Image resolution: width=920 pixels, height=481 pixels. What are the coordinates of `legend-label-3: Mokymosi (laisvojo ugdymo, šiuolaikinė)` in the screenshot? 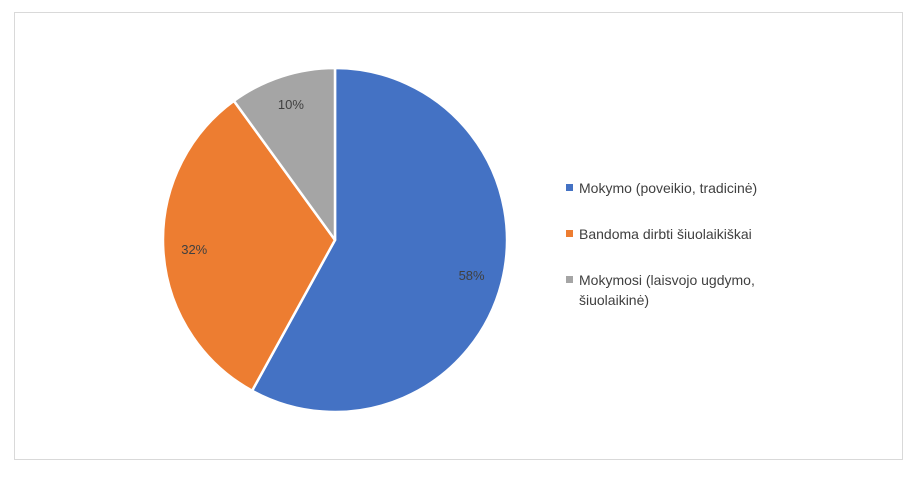 It's located at (667, 290).